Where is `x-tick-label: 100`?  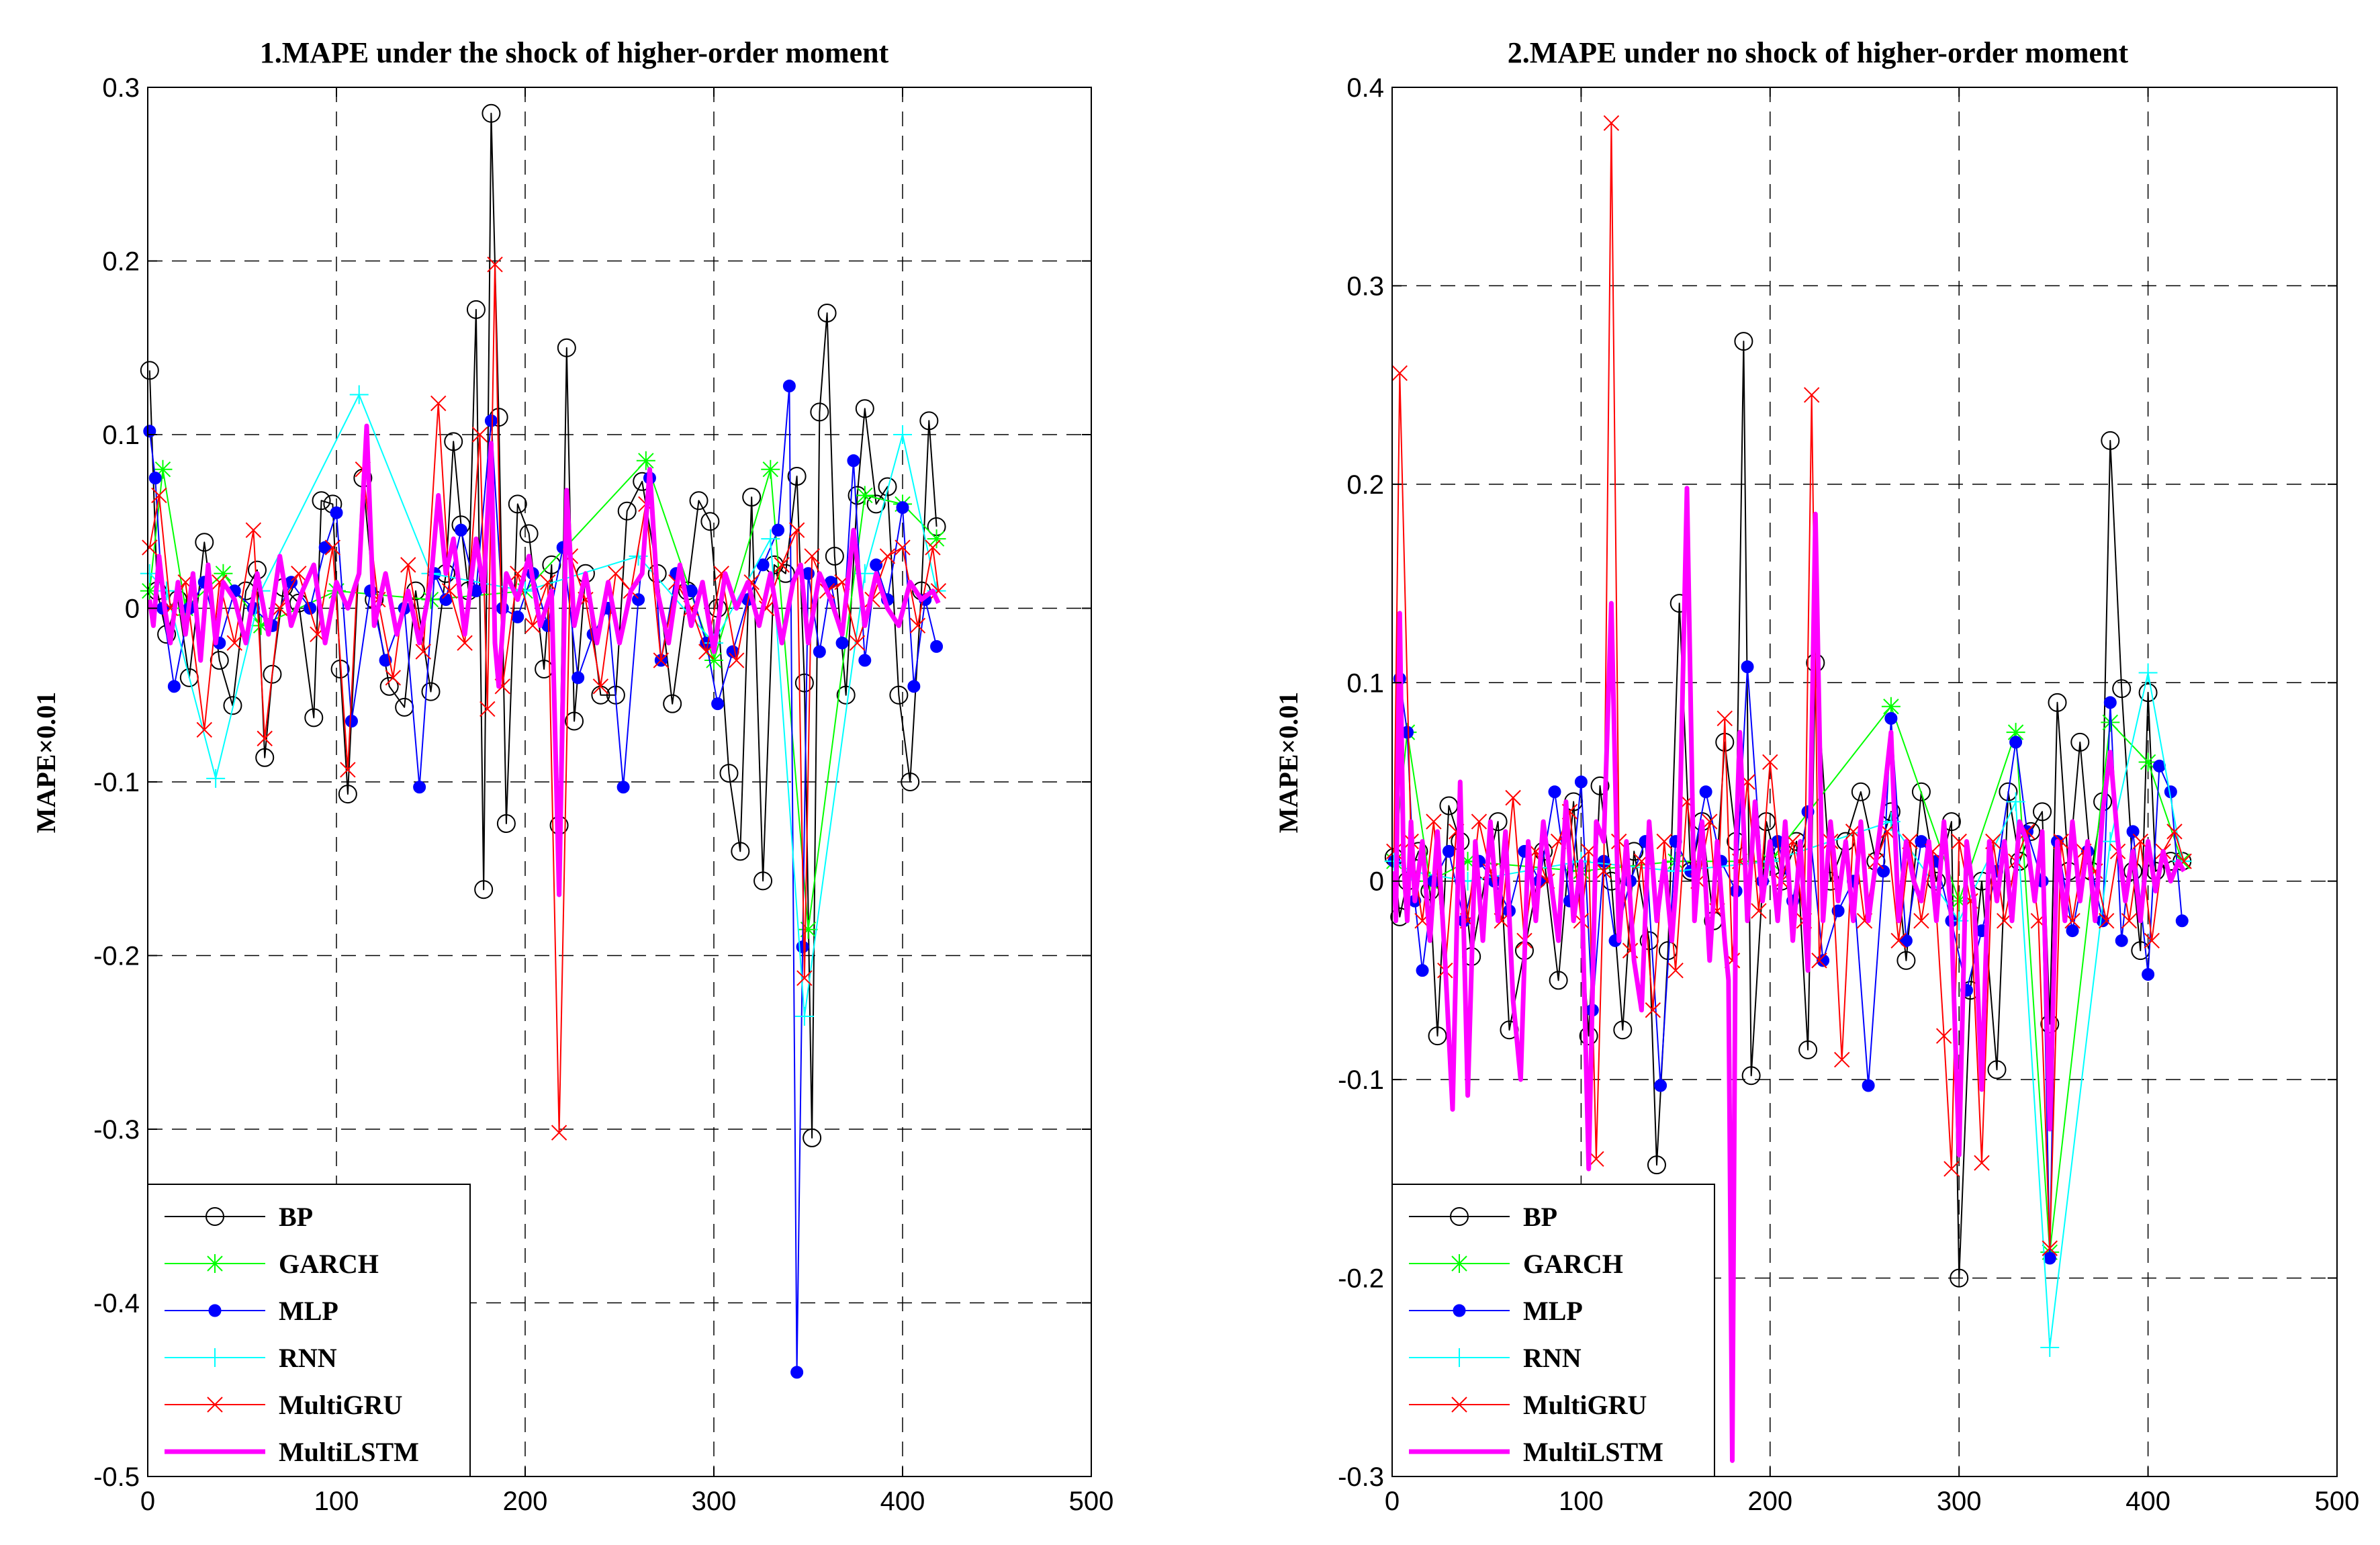
x-tick-label: 100 is located at coordinates (1582, 1501).